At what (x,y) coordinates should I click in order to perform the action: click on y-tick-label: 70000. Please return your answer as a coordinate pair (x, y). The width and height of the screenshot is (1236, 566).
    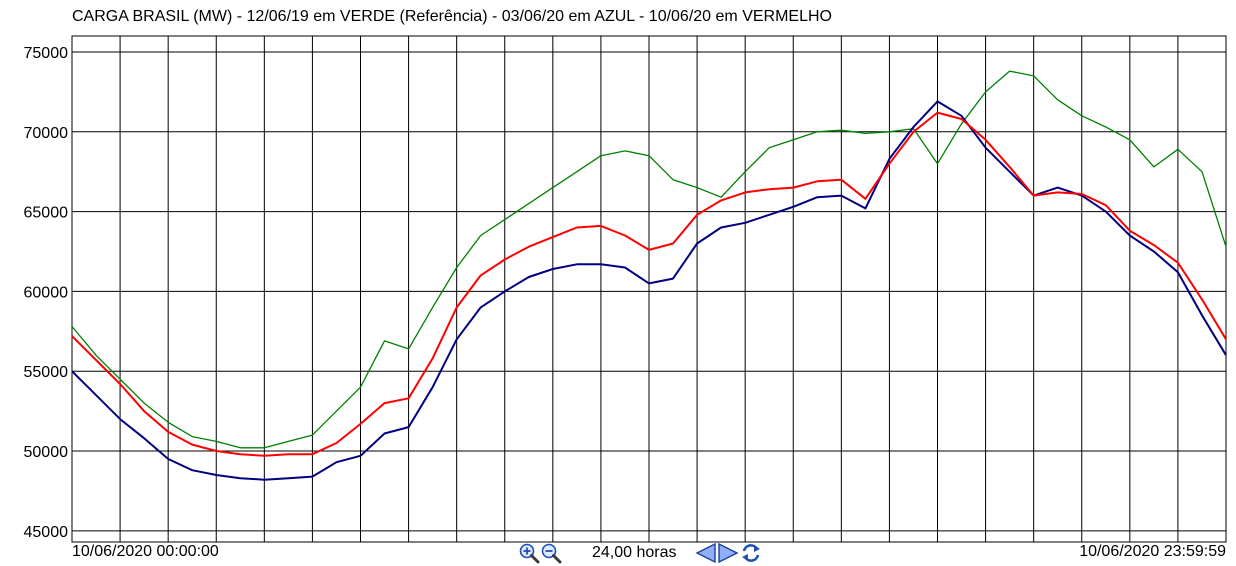
    Looking at the image, I should click on (46, 133).